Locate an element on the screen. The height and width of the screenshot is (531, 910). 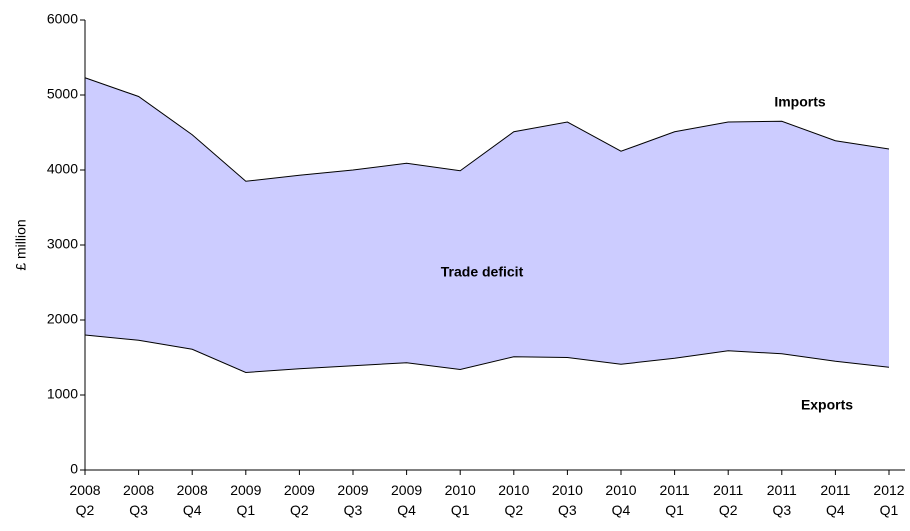
x-tick-label: 2011 Q1 is located at coordinates (674, 500).